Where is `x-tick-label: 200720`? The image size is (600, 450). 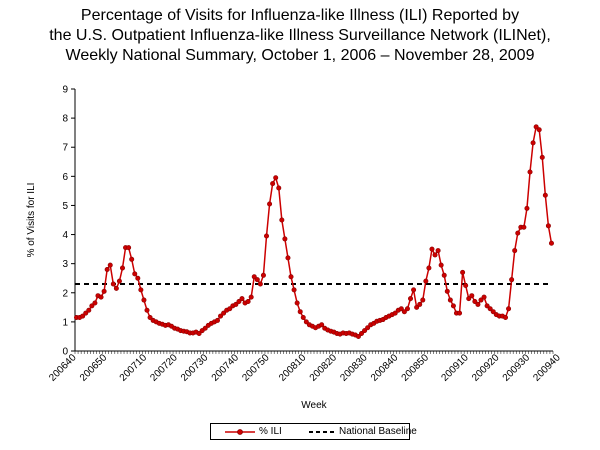 x-tick-label: 200720 is located at coordinates (164, 368).